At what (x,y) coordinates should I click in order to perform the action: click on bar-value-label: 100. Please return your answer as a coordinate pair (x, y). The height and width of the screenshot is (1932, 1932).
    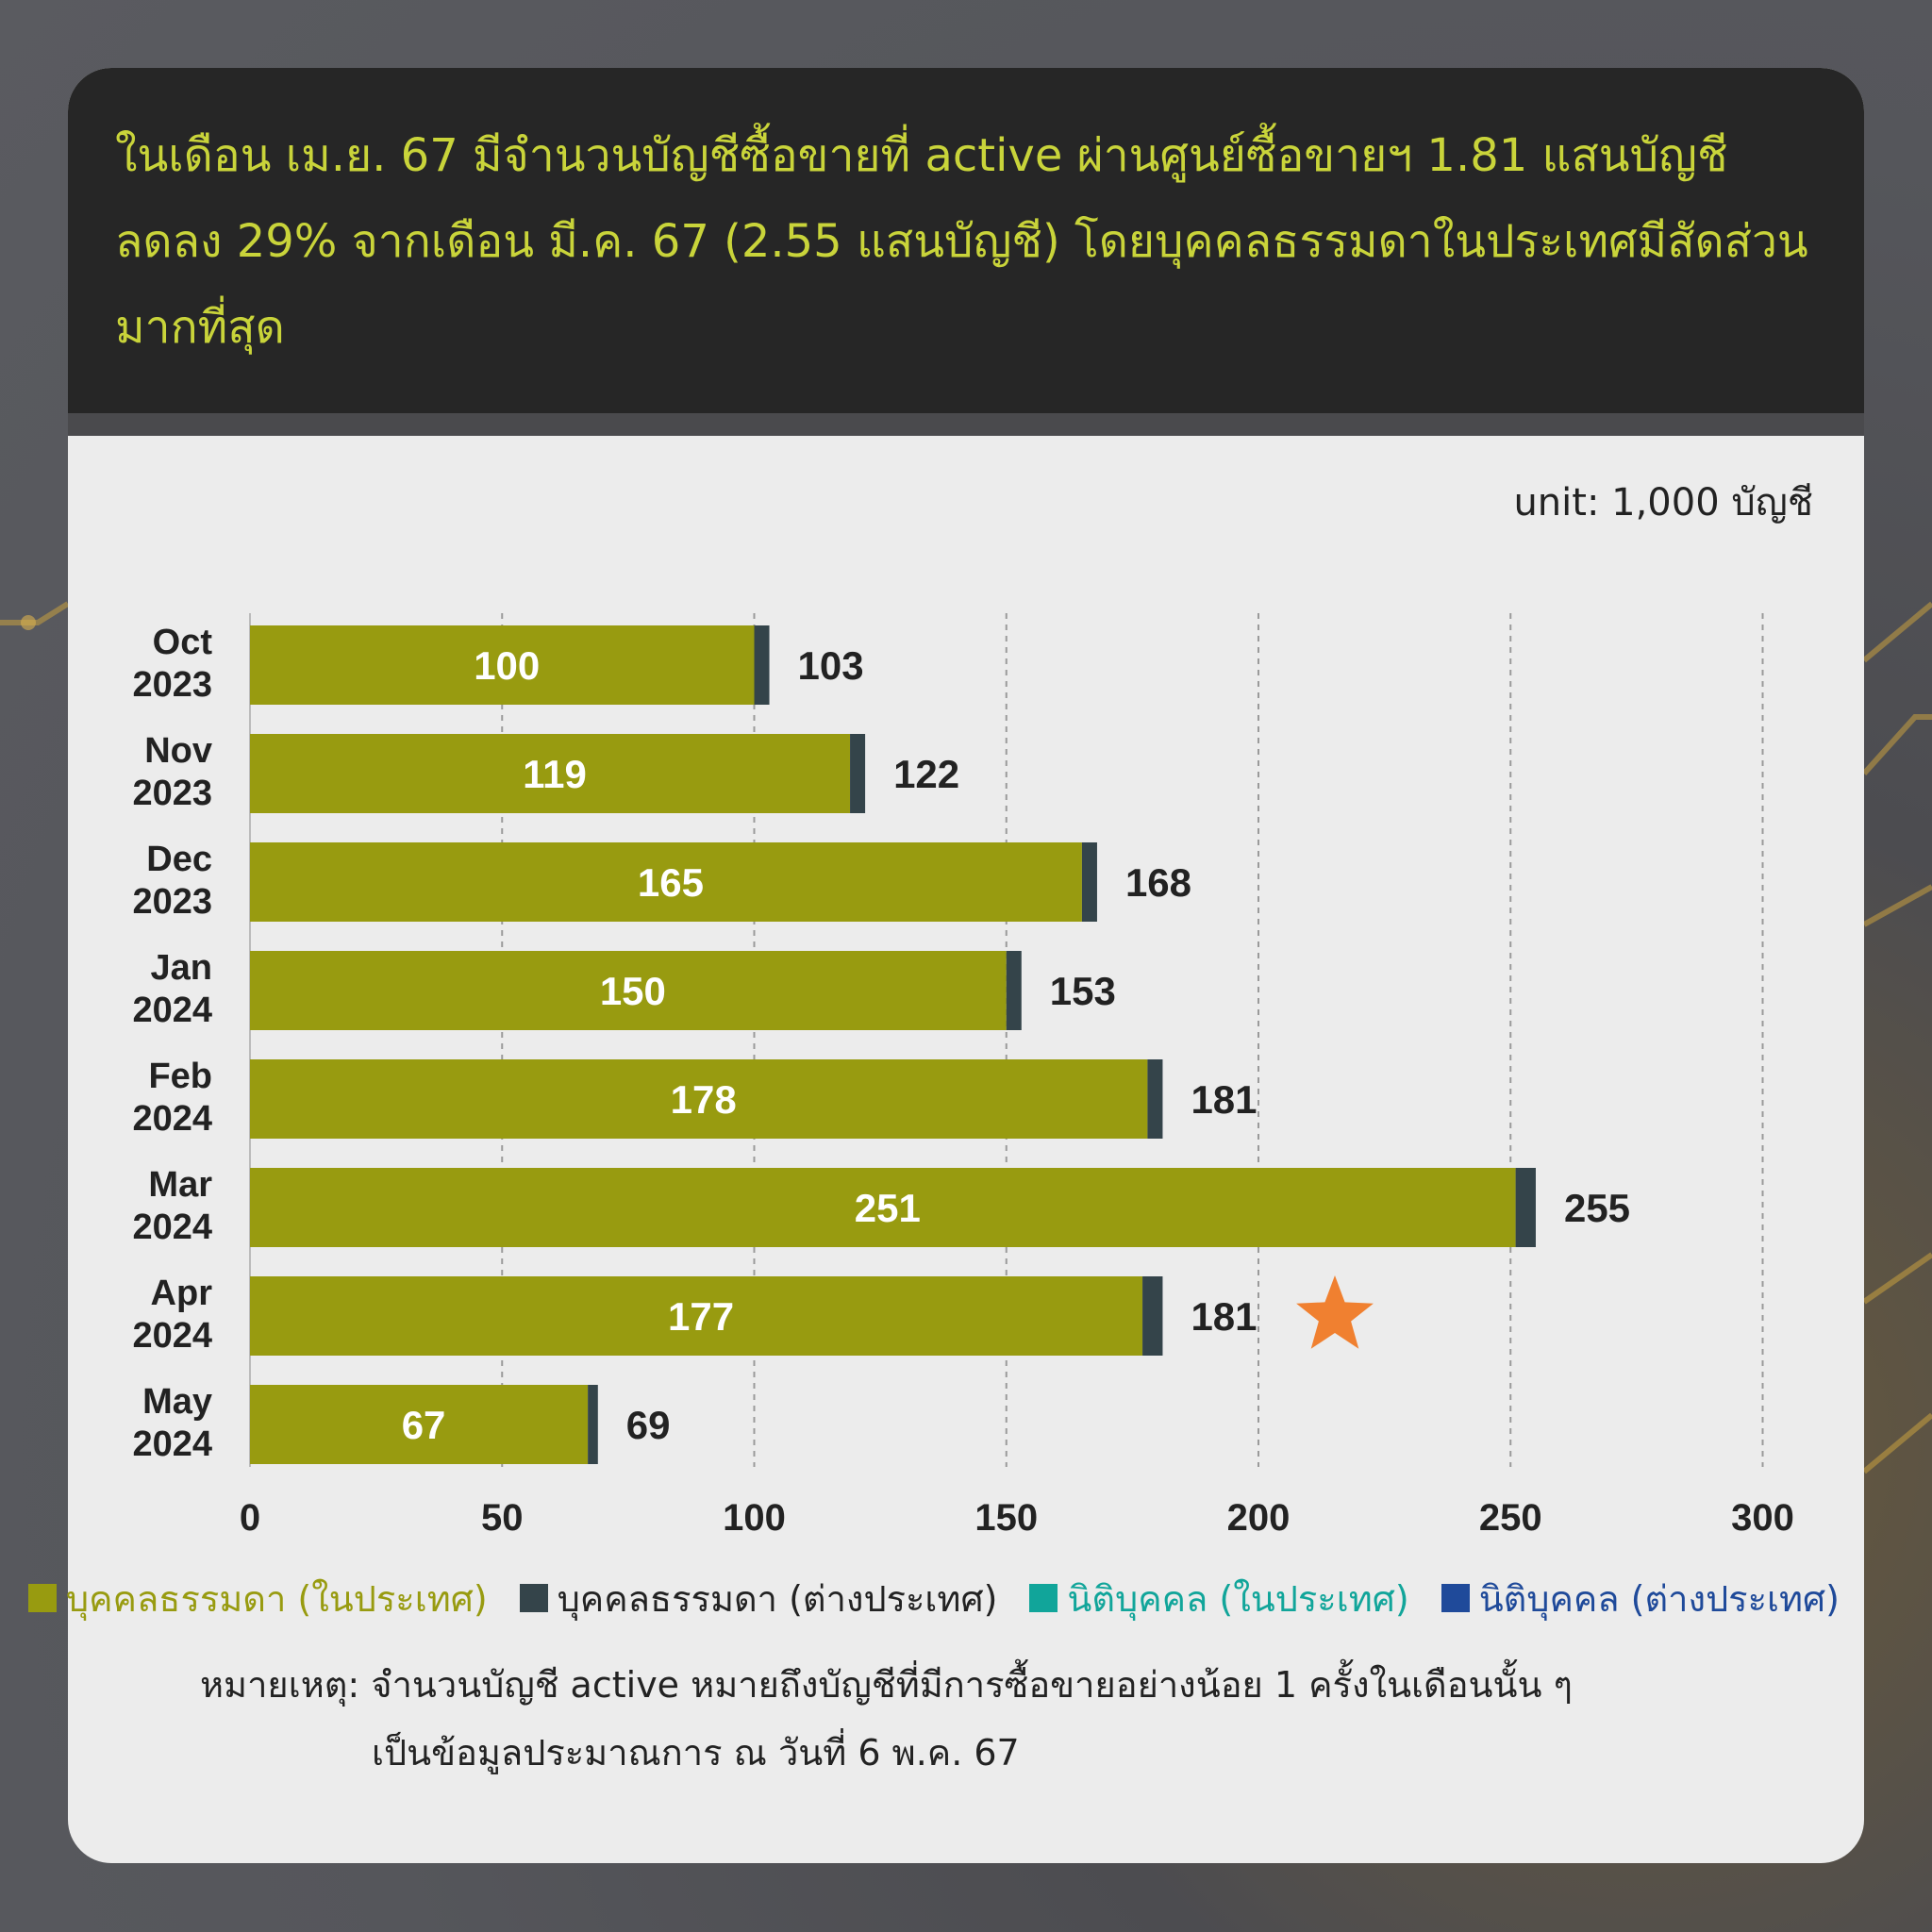
    Looking at the image, I should click on (507, 665).